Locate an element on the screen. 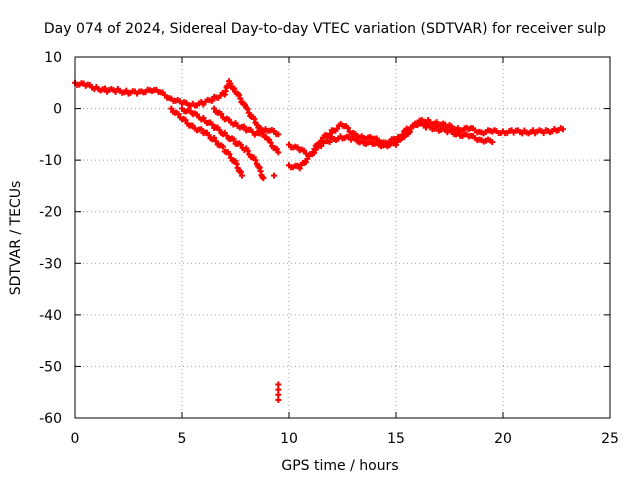 This screenshot has height=480, width=640. y-tick-label: 0 is located at coordinates (57, 110).